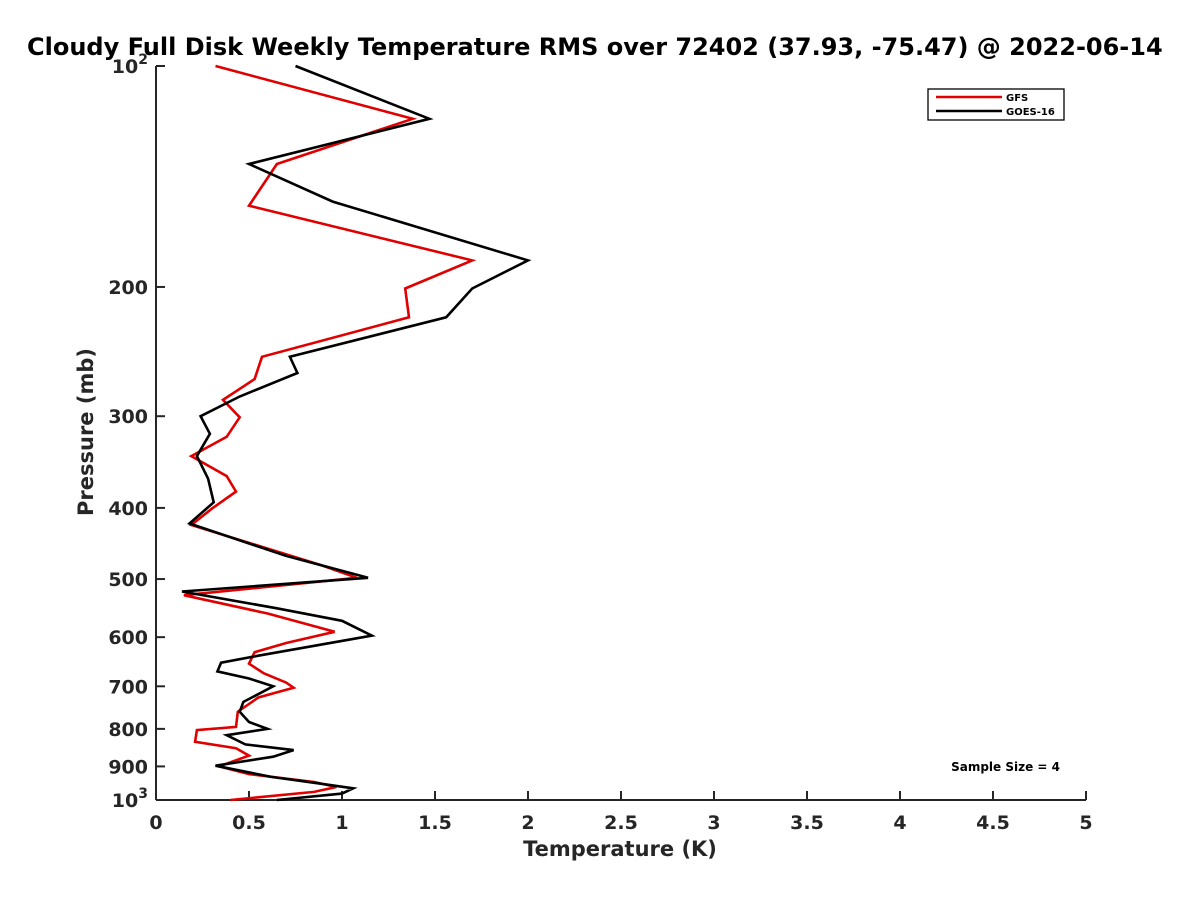 This screenshot has width=1200, height=900. Describe the element at coordinates (143, 794) in the screenshot. I see `y-tick-exponent: 3` at that location.